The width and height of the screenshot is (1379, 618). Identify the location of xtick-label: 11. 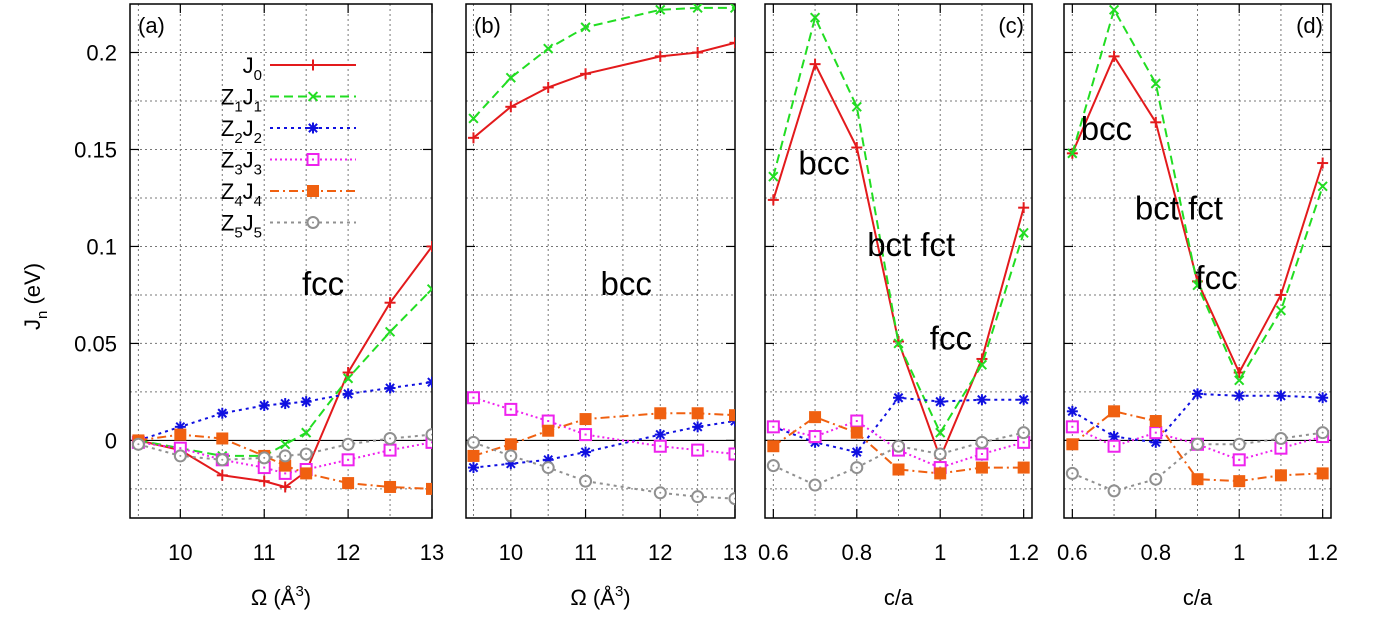
(264, 552).